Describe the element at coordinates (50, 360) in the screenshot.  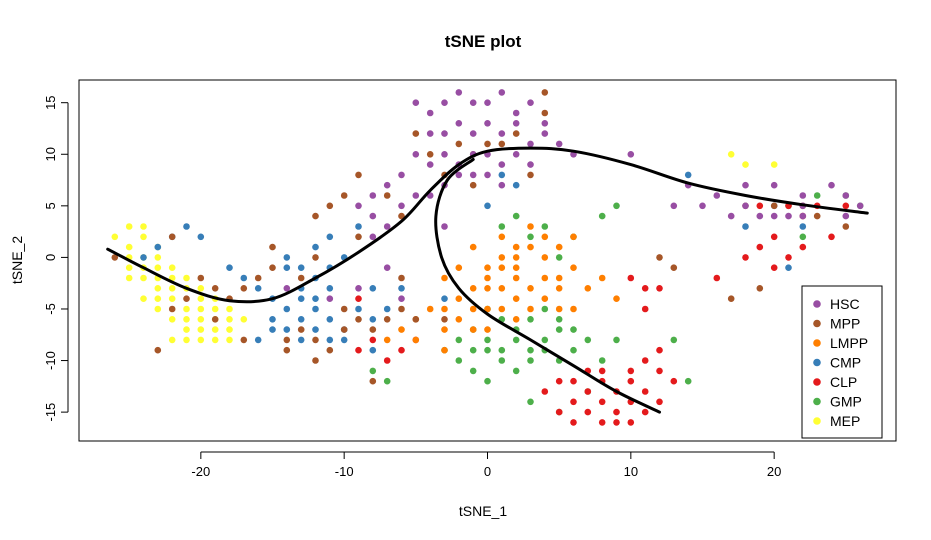
I see `y-tick-label: -10` at that location.